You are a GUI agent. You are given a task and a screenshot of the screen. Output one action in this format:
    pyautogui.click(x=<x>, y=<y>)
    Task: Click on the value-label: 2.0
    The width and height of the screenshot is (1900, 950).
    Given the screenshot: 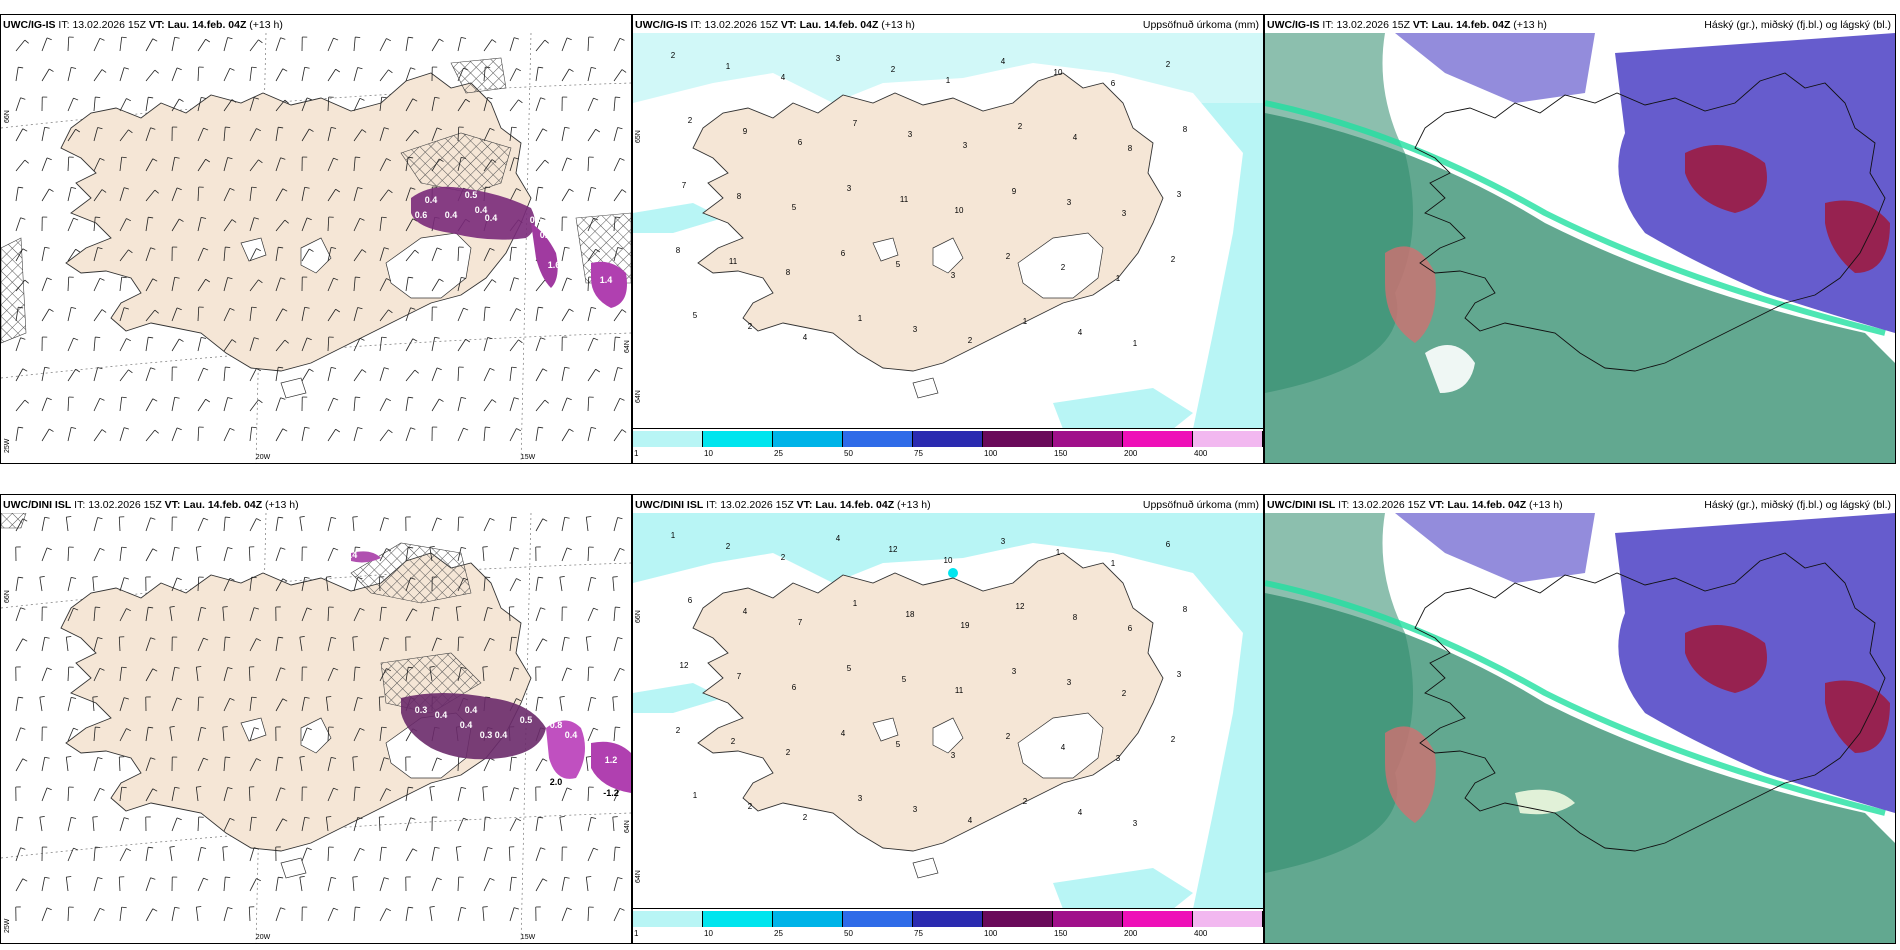 What is the action you would take?
    pyautogui.click(x=556, y=782)
    